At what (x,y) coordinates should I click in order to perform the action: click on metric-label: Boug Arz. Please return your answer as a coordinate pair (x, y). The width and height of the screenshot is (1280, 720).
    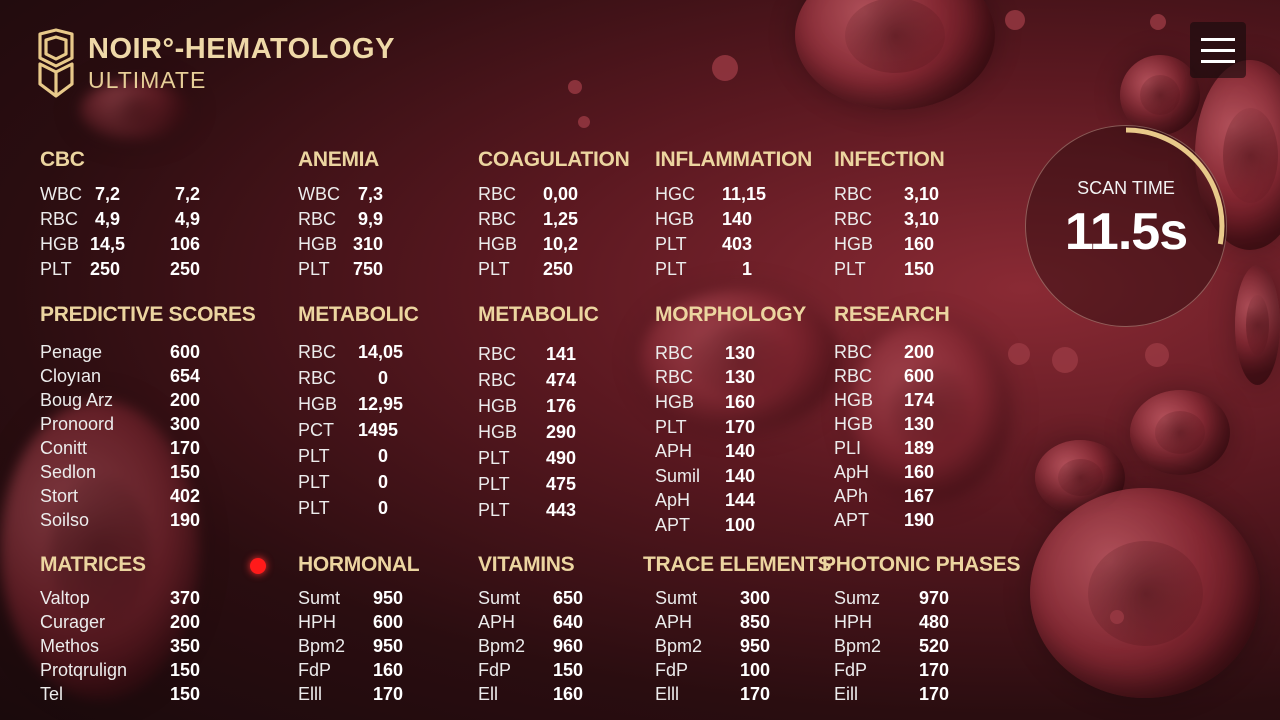
    Looking at the image, I should click on (77, 399).